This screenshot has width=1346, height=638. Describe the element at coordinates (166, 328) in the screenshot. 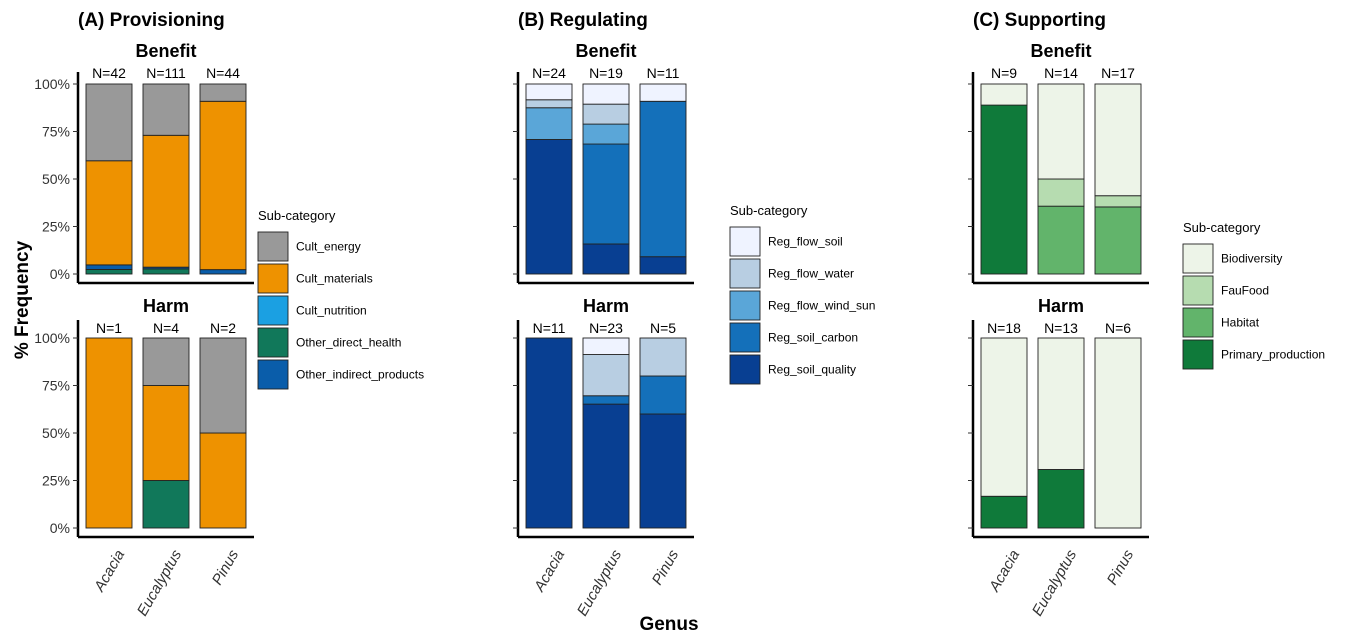

I see `sample-size-label: N=4` at that location.